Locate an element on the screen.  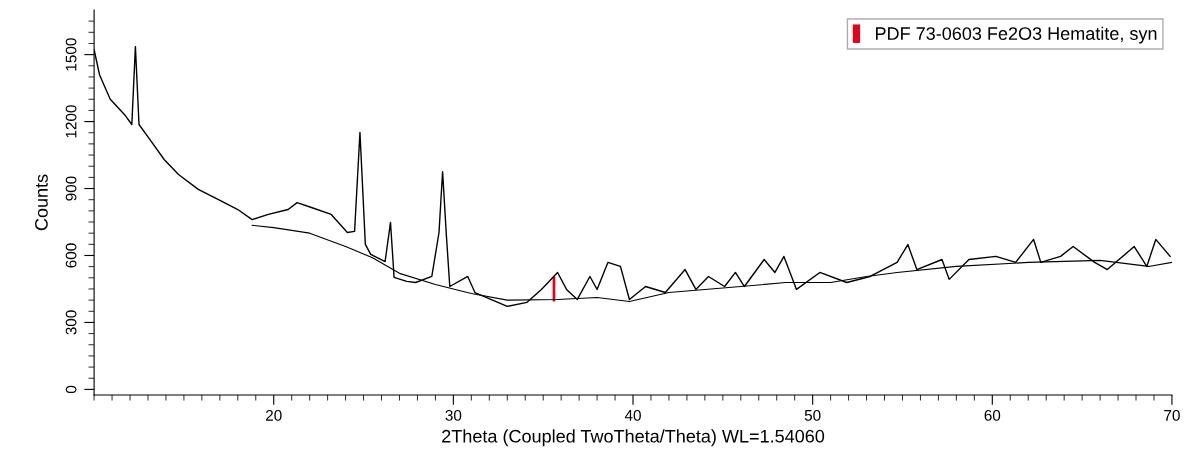
y-tick-label: 1200 is located at coordinates (71, 121).